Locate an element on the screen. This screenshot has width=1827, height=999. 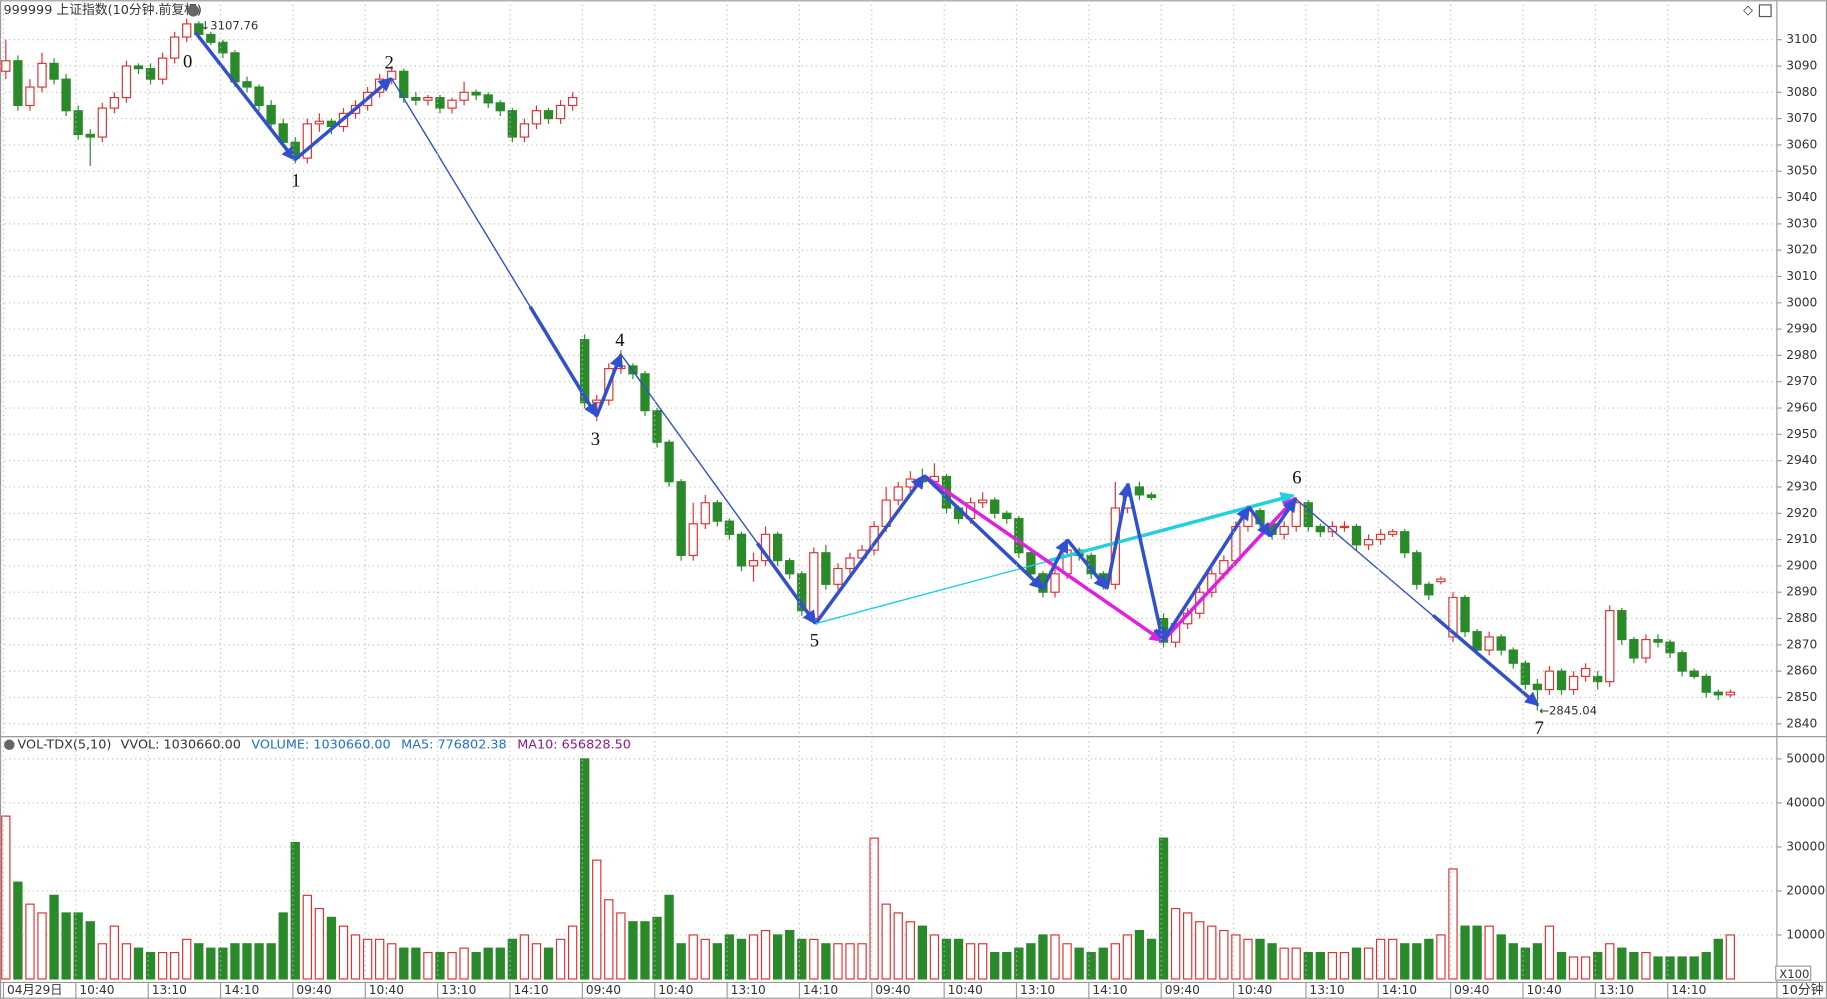
toolbar-icon is located at coordinates (1765, 11).